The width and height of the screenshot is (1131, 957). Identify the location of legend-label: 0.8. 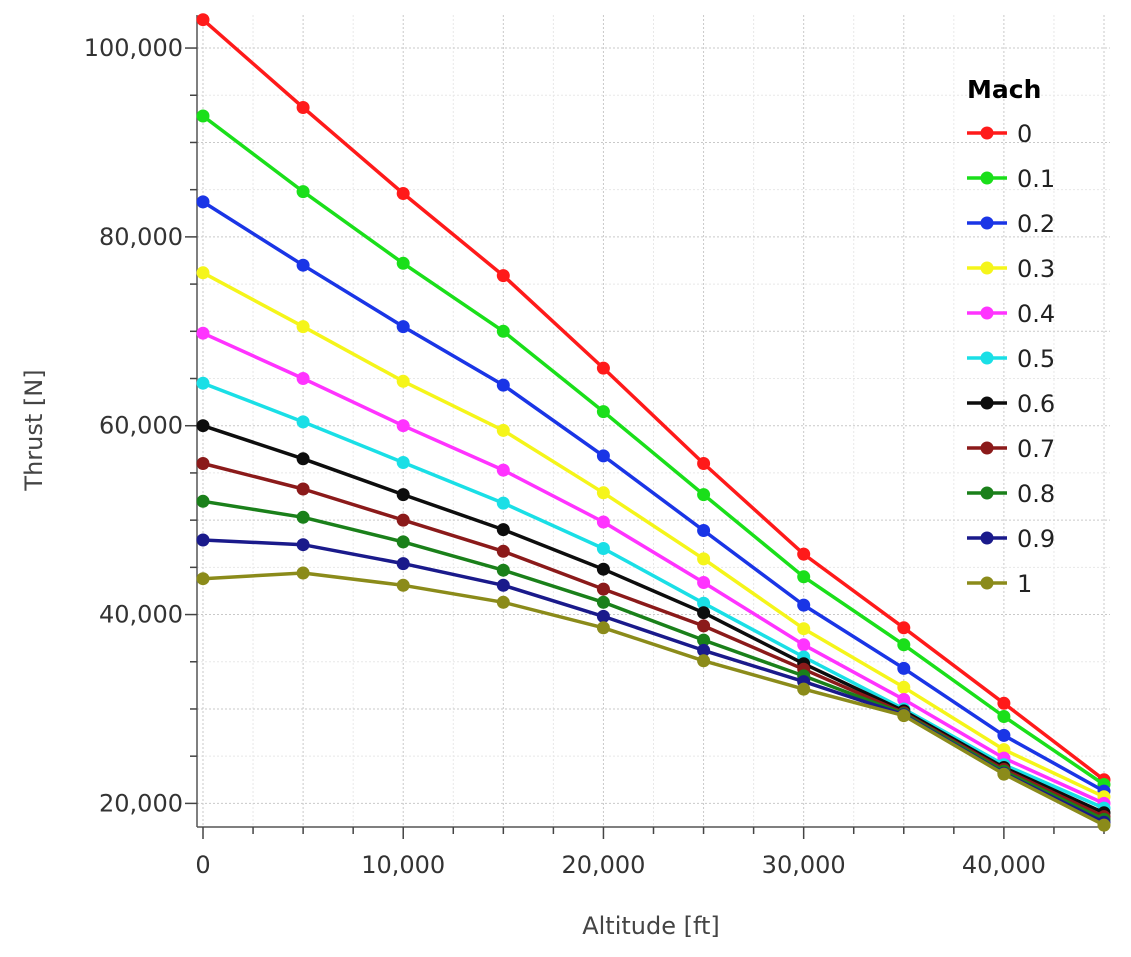
(1036, 494).